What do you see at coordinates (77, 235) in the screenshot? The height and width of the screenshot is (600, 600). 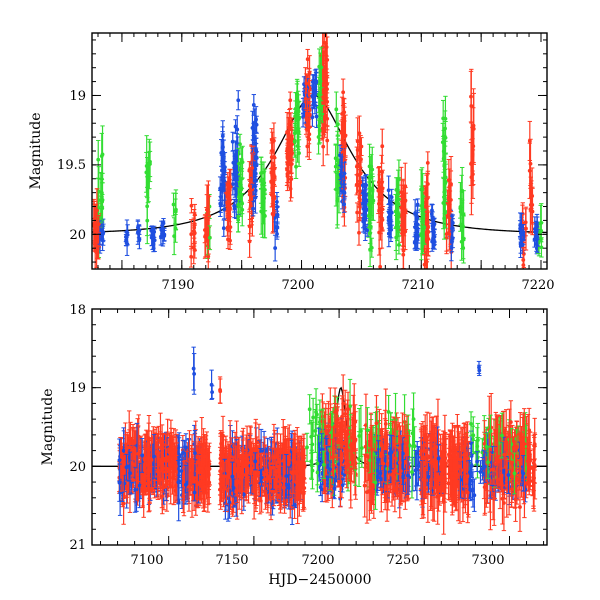 I see `top-y-tick-label: 20` at bounding box center [77, 235].